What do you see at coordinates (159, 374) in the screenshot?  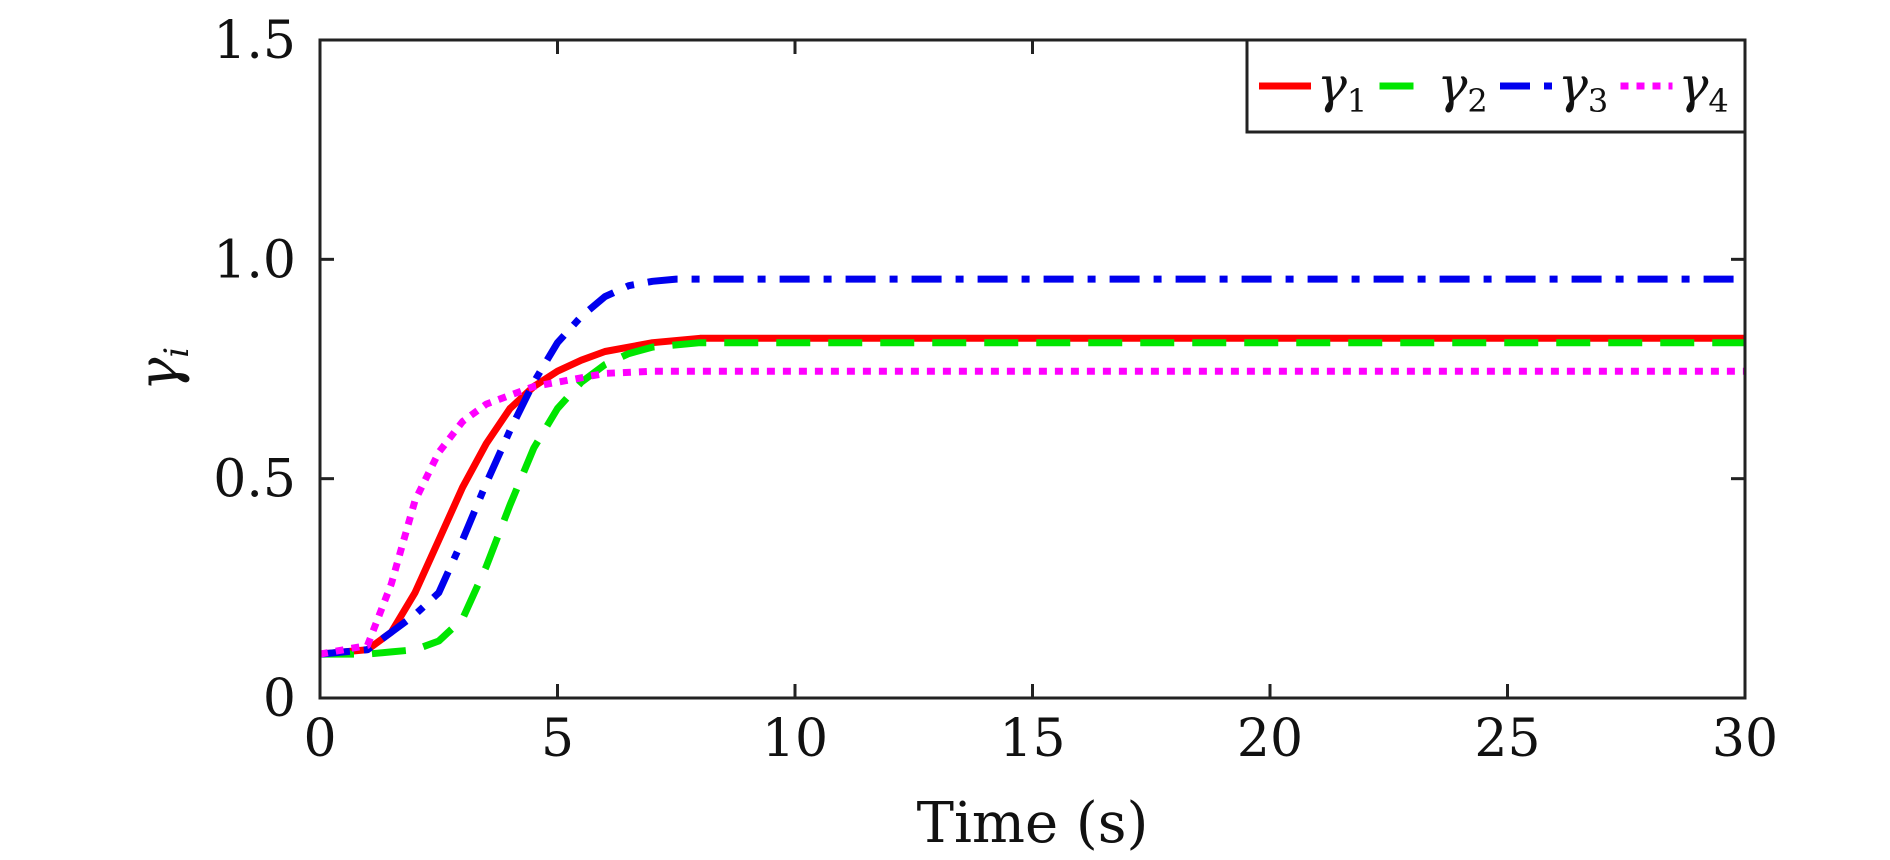 I see `y-axis-label-symbol: γ` at bounding box center [159, 374].